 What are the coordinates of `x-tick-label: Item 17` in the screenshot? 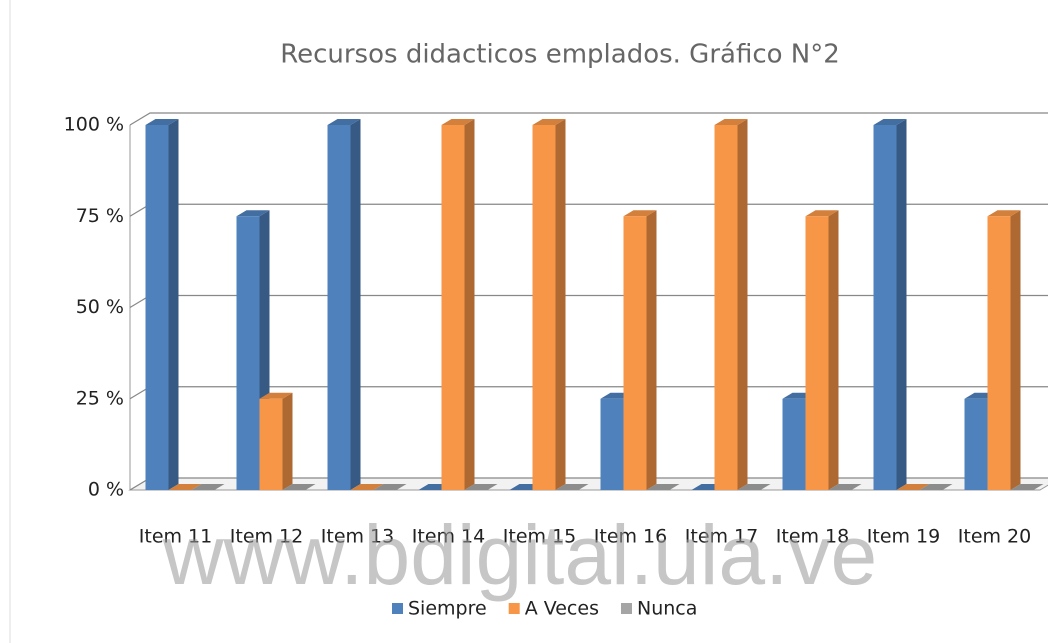 It's located at (721, 537).